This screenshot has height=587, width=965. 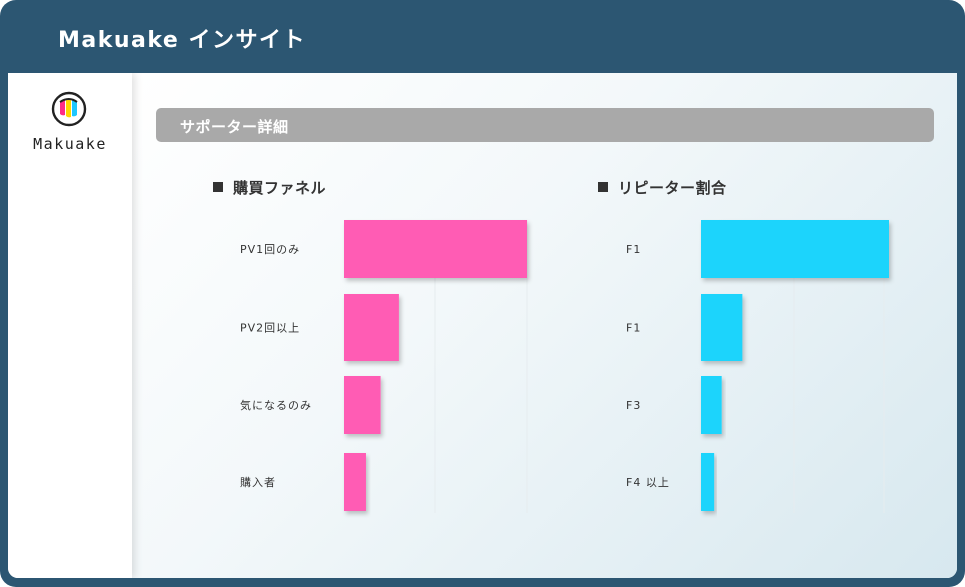 What do you see at coordinates (276, 405) in the screenshot?
I see `funnel-category-label: 気になるのみ` at bounding box center [276, 405].